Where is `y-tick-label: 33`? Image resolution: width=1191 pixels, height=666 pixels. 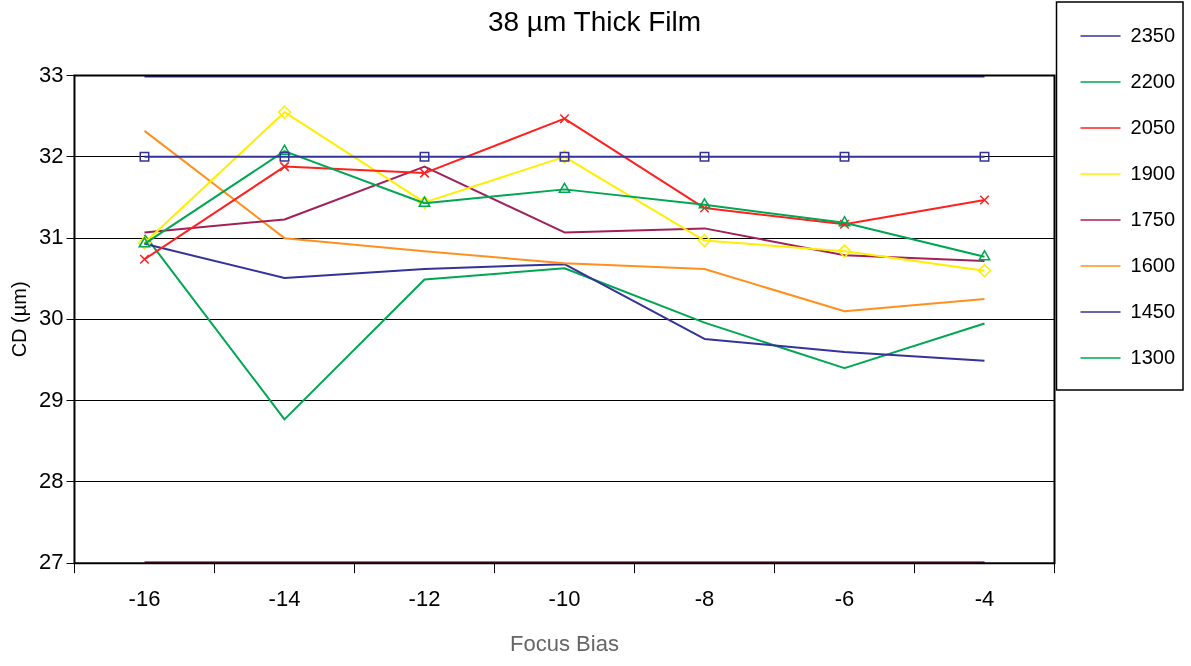
y-tick-label: 33 is located at coordinates (51, 74).